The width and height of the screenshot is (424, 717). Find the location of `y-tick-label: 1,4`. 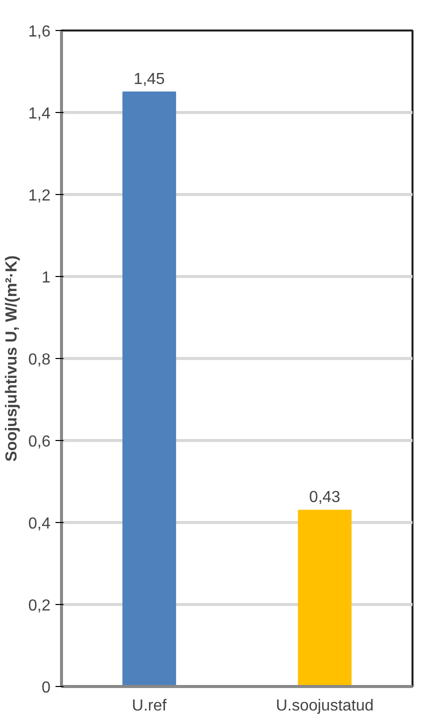

y-tick-label: 1,4 is located at coordinates (39, 114).